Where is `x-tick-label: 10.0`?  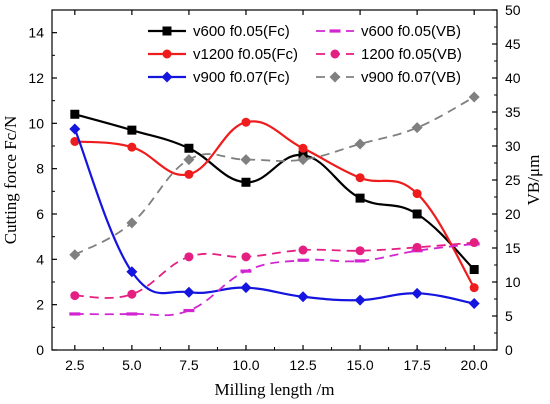
x-tick-label: 10.0 is located at coordinates (245, 365).